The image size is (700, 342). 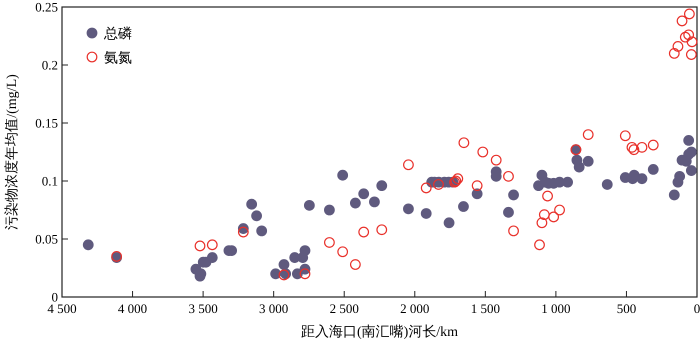 What do you see at coordinates (133, 308) in the screenshot?
I see `x-tick-label: 4 000` at bounding box center [133, 308].